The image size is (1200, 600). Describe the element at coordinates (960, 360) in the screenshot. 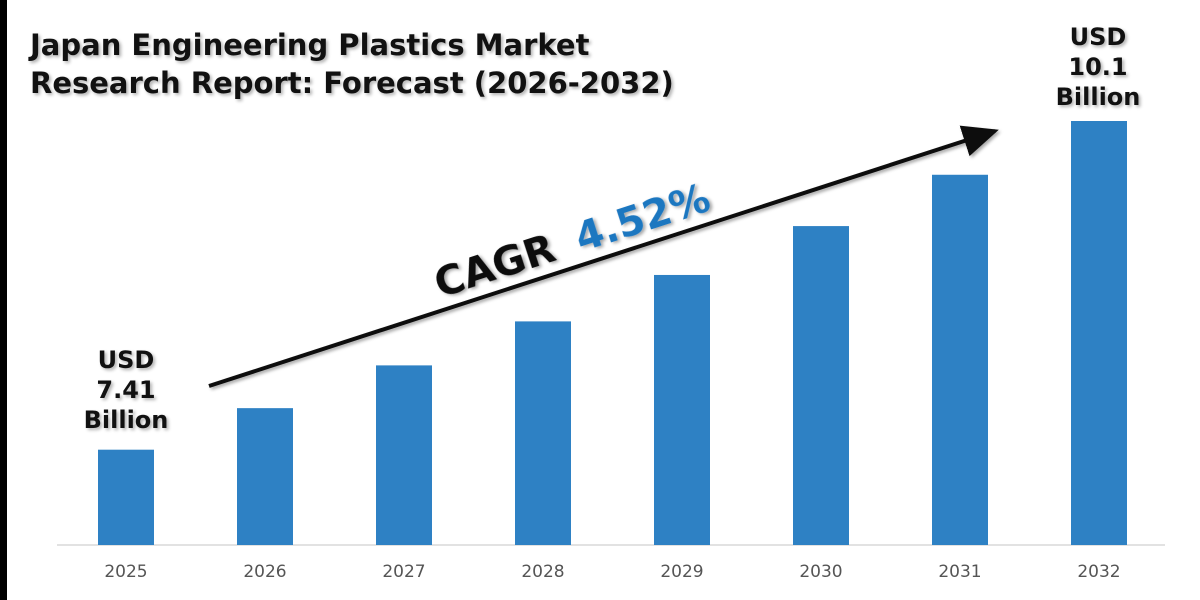

I see `bar-2031` at that location.